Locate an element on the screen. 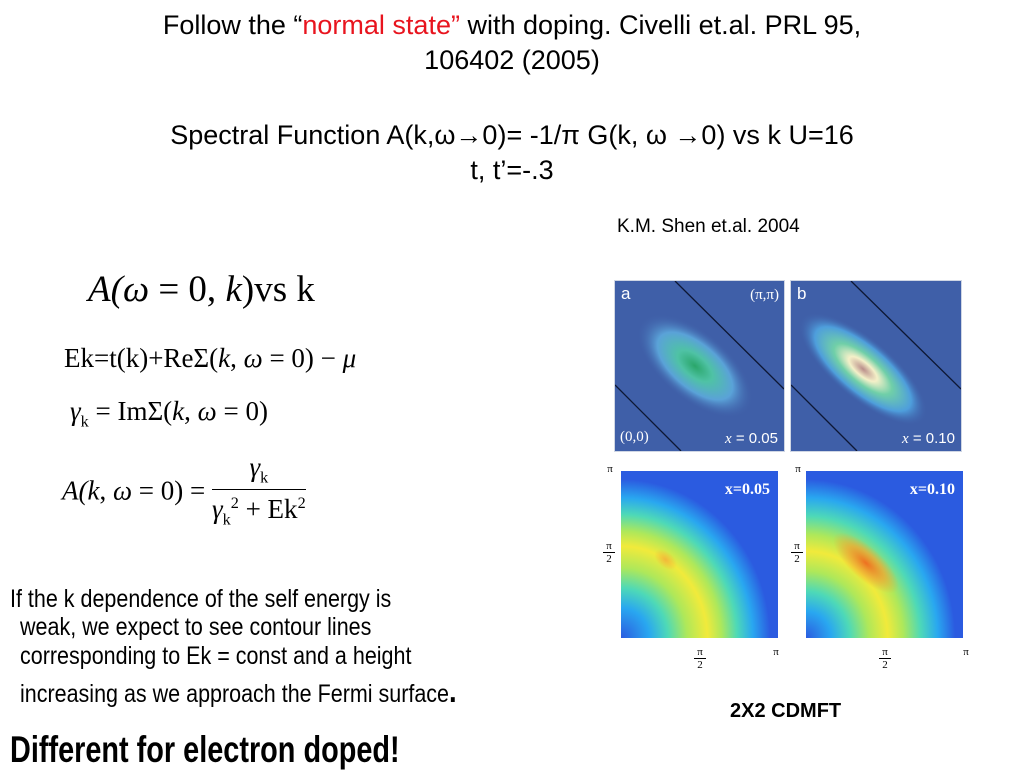  equation-gamma: γk = ImΣ(k, ω = 0) is located at coordinates (169, 413).